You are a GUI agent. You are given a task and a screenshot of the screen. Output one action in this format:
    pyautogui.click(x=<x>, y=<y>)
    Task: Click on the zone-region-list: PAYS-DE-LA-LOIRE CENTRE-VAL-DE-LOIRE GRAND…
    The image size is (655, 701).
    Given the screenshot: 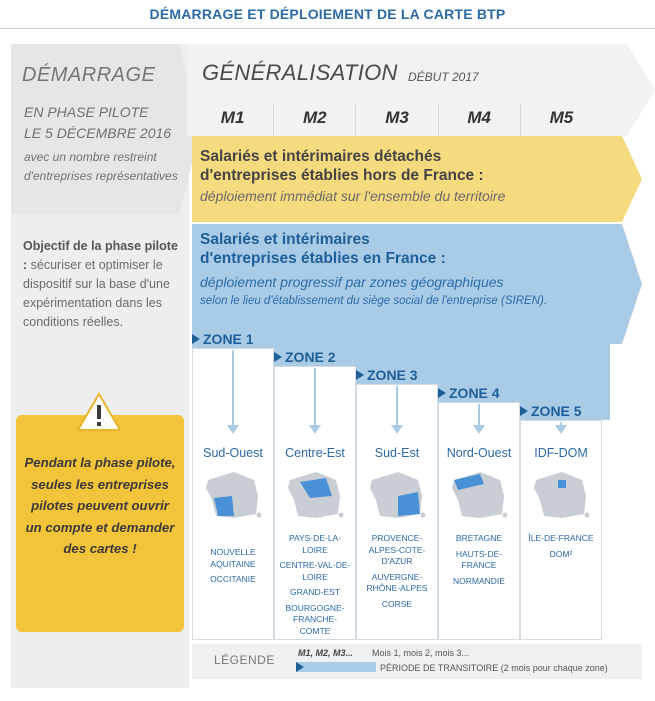 What is the action you would take?
    pyautogui.click(x=315, y=587)
    